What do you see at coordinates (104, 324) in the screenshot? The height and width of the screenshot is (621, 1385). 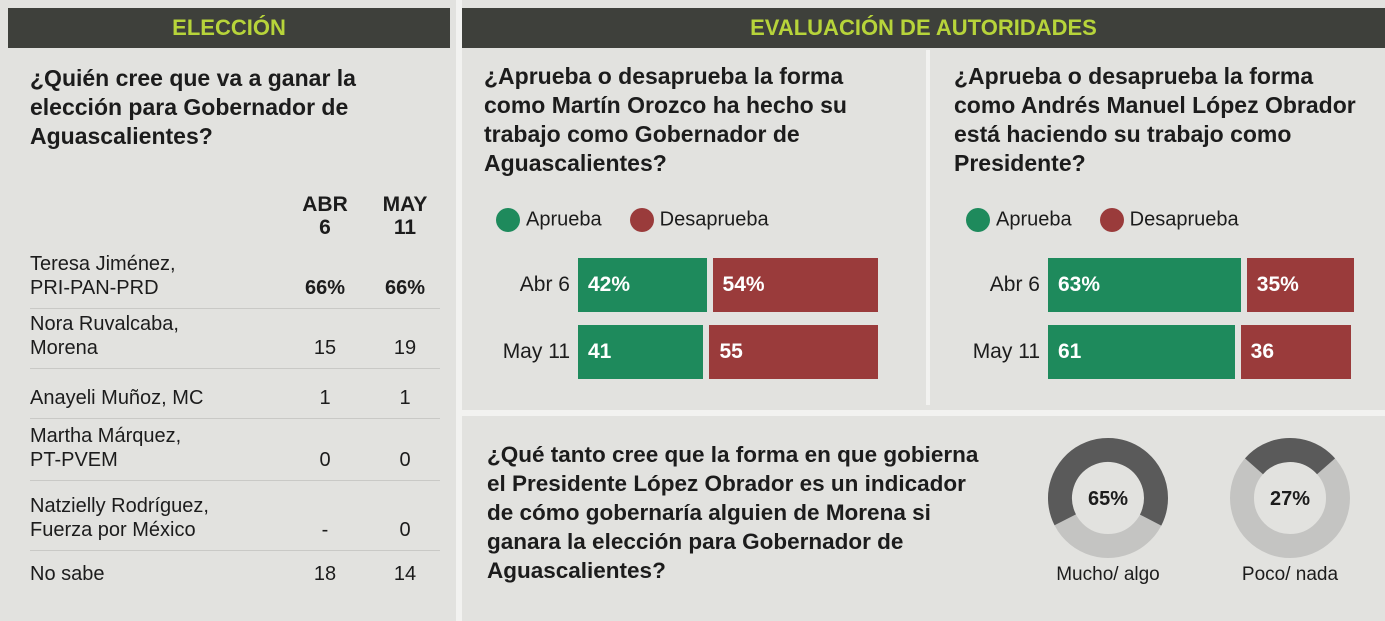 I see `candidate-name: Nora Ruvalcaba,` at bounding box center [104, 324].